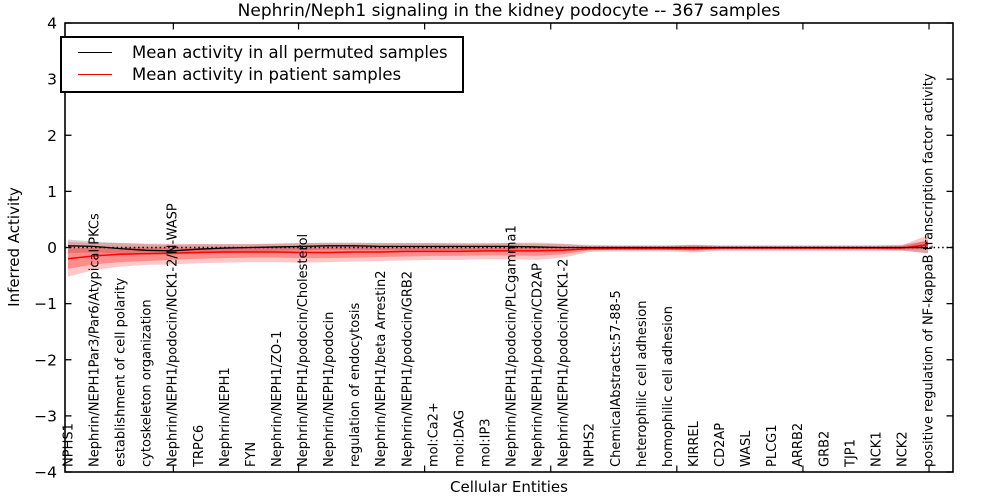 This screenshot has width=1000, height=500. What do you see at coordinates (512, 346) in the screenshot?
I see `x-category-label: Nephrin/NEPH1/podocin/PLCgamma1` at bounding box center [512, 346].